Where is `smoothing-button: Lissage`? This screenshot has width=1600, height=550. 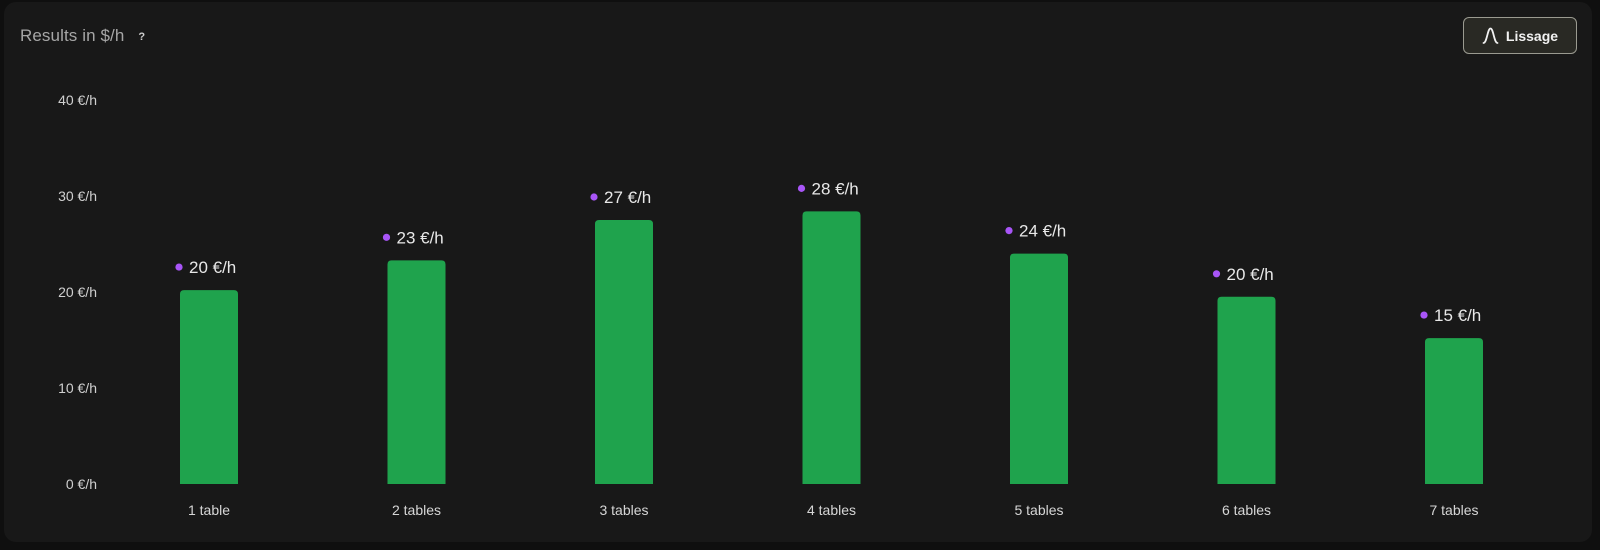
smoothing-button: Lissage is located at coordinates (1520, 35).